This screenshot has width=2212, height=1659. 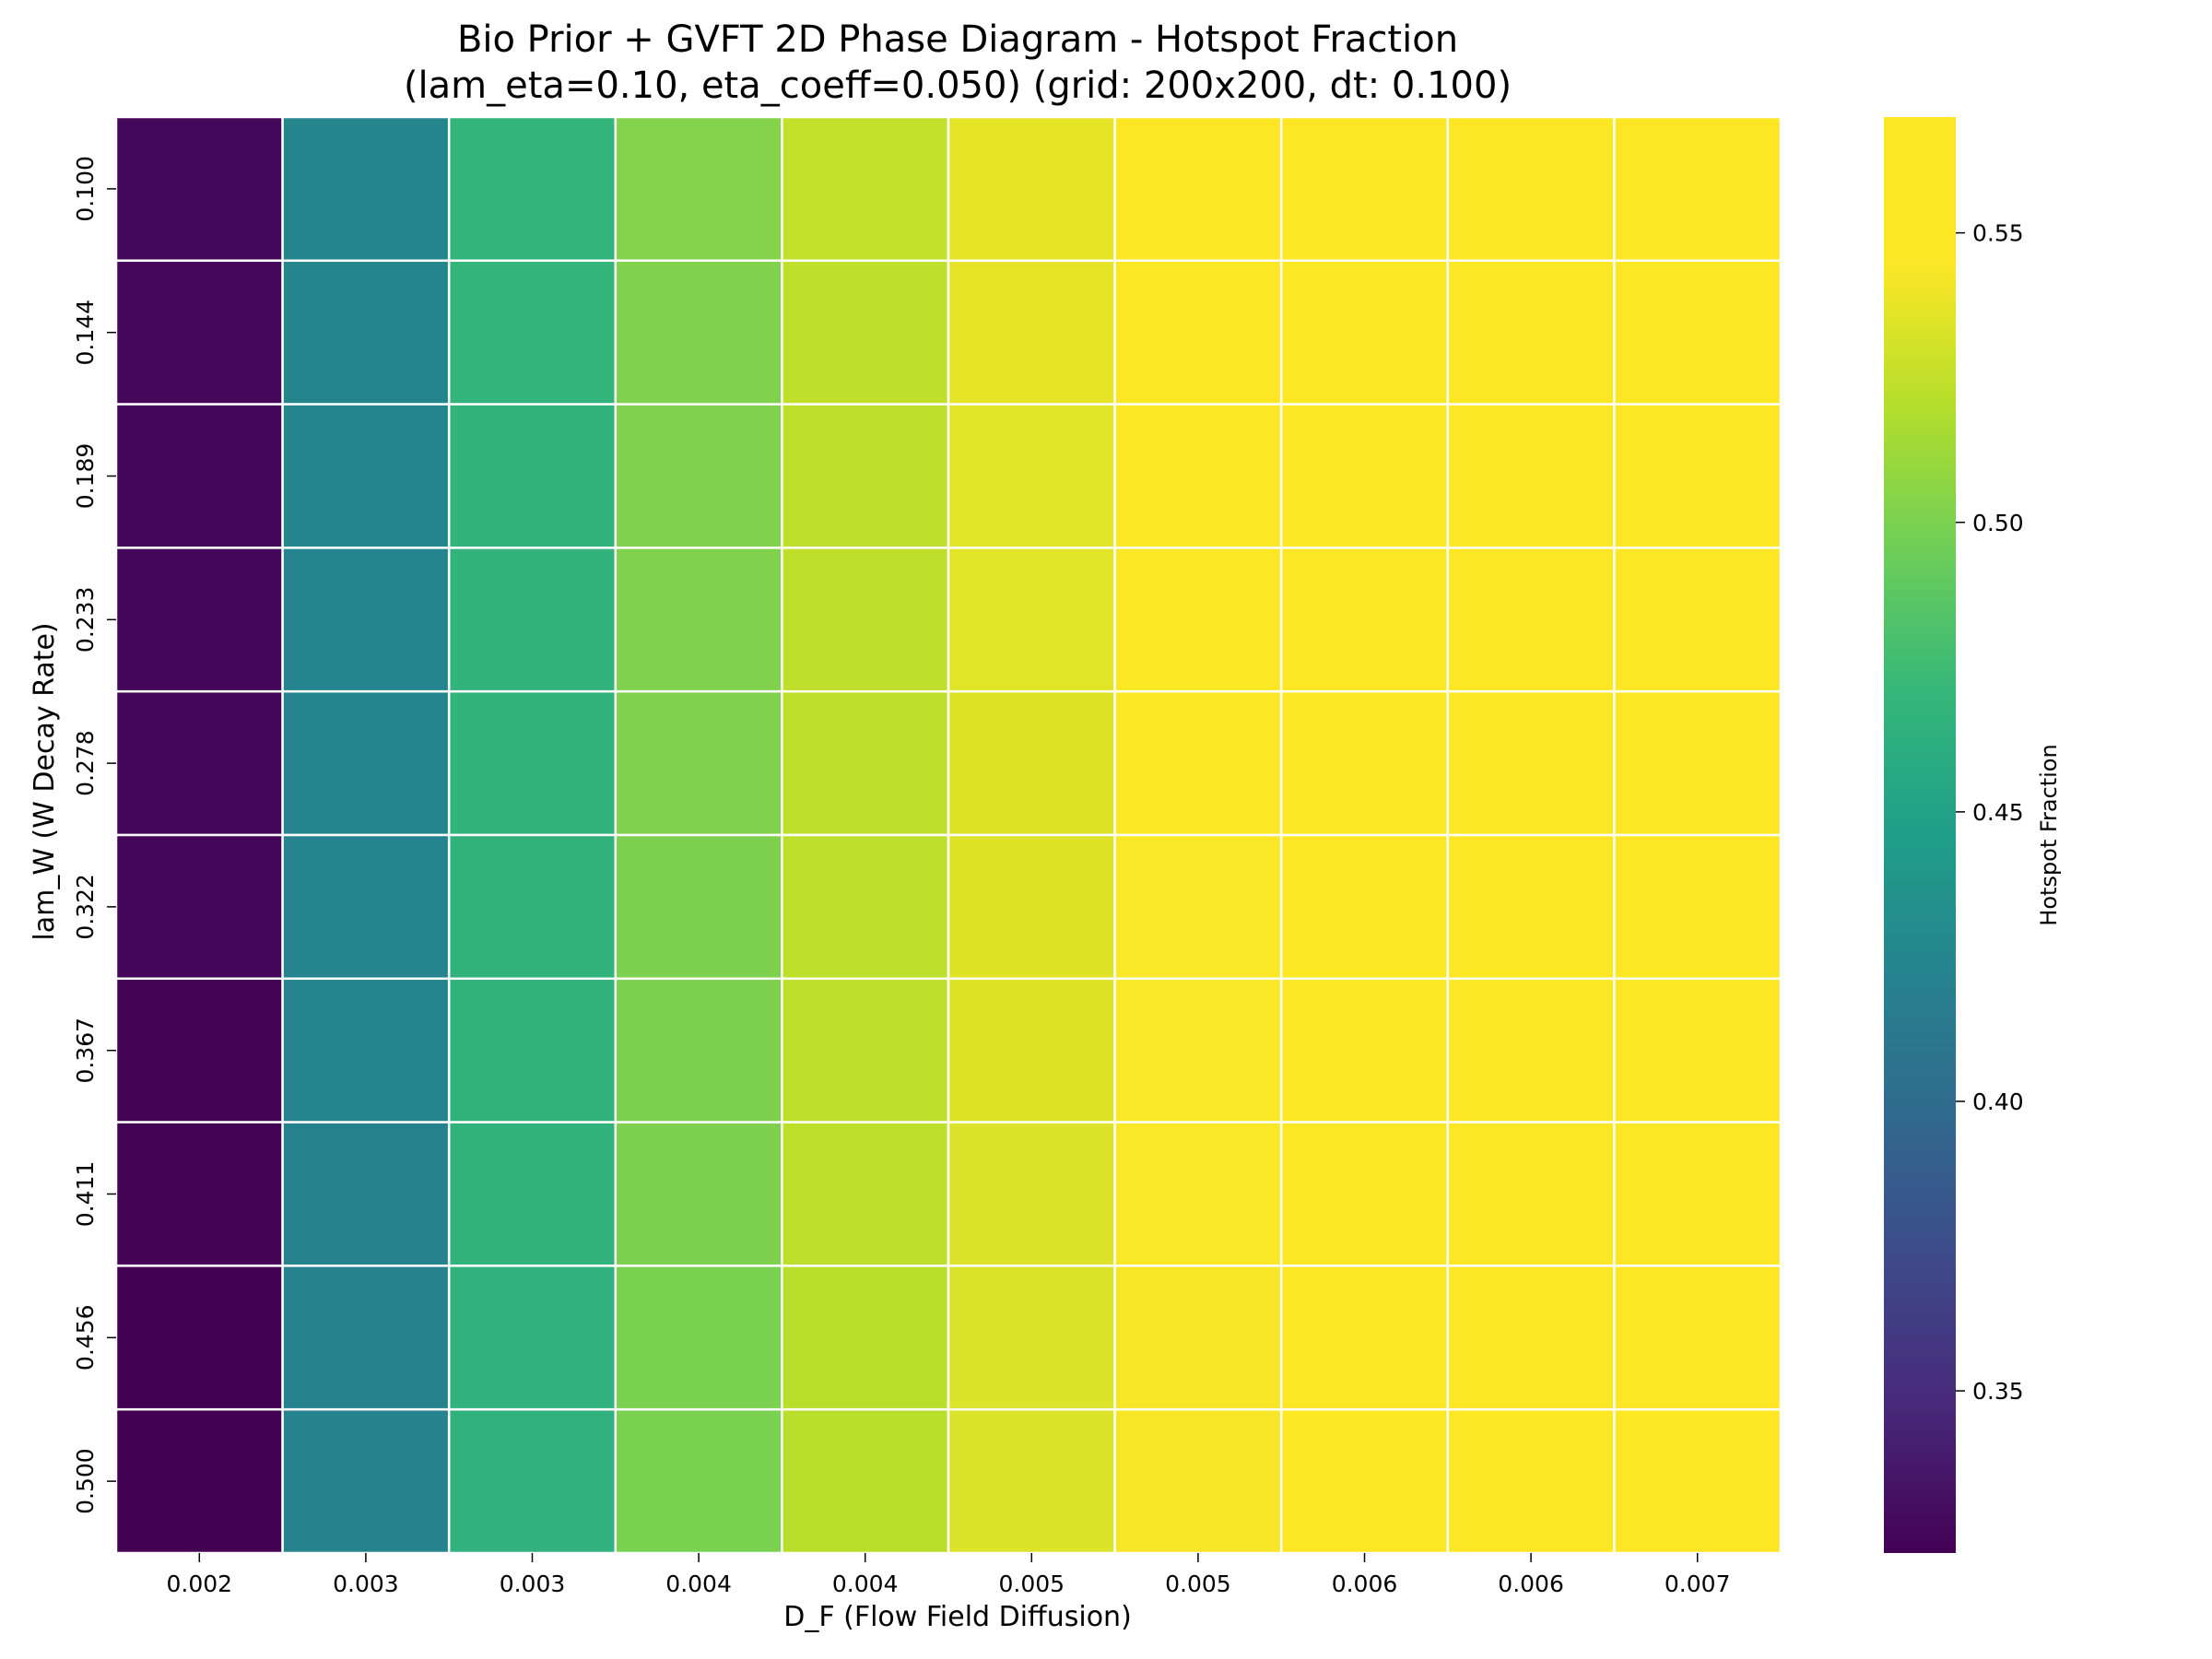 I want to click on y-tick-label: 0.144, so click(x=85, y=333).